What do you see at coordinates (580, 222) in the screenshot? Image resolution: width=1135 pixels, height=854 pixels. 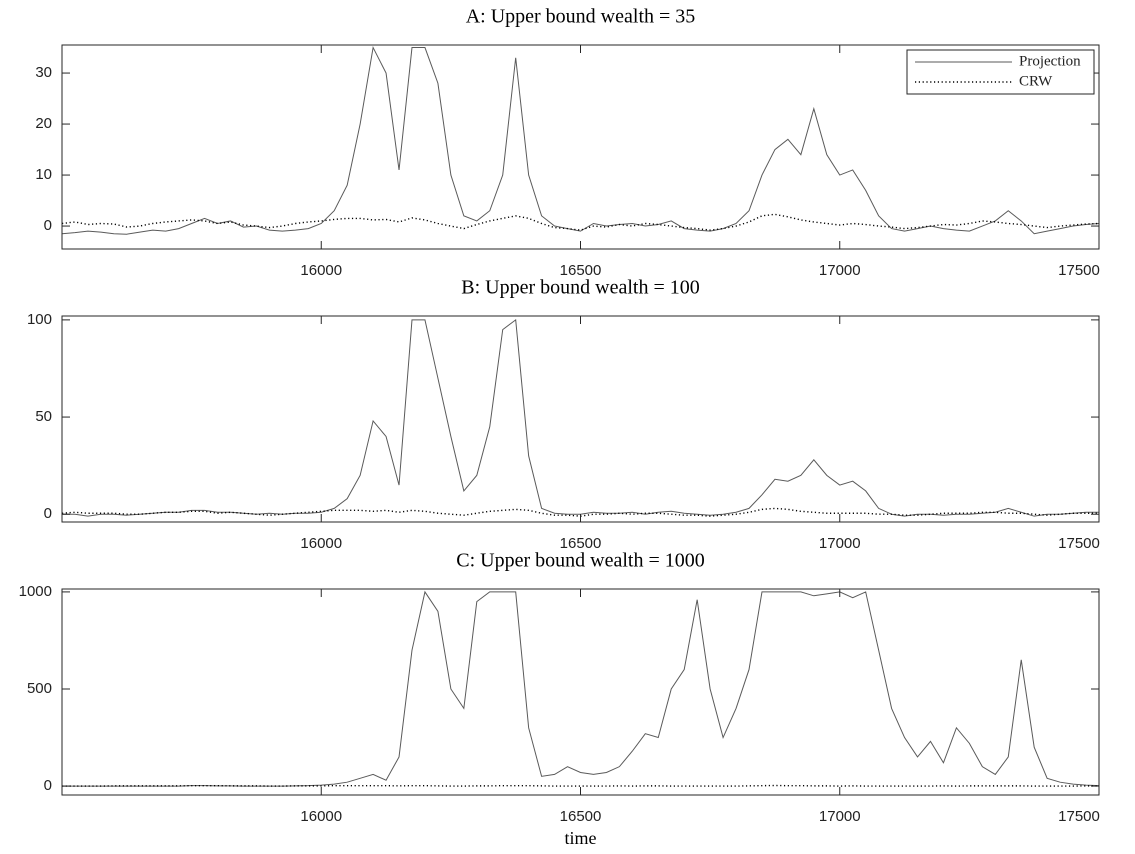 I see `series-line` at bounding box center [580, 222].